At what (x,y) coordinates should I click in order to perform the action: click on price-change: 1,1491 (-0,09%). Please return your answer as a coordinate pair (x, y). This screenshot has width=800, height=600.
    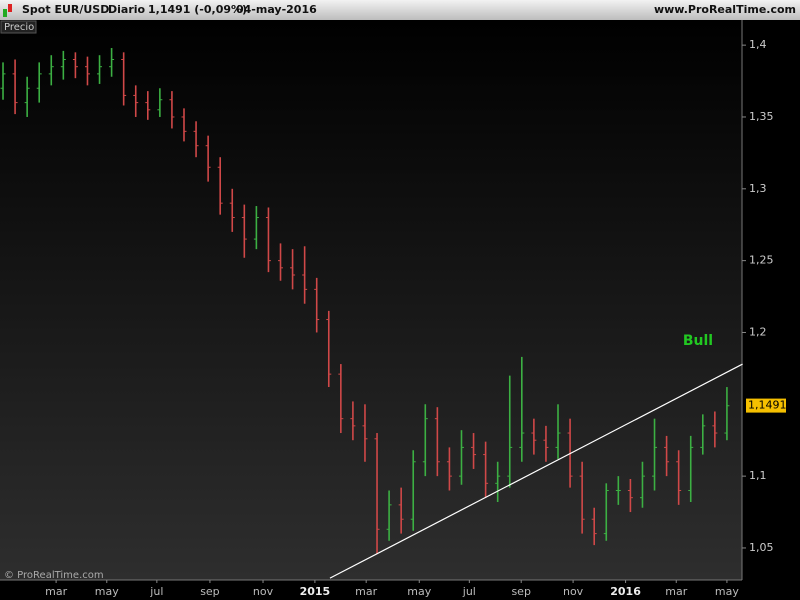
    Looking at the image, I should click on (197, 9).